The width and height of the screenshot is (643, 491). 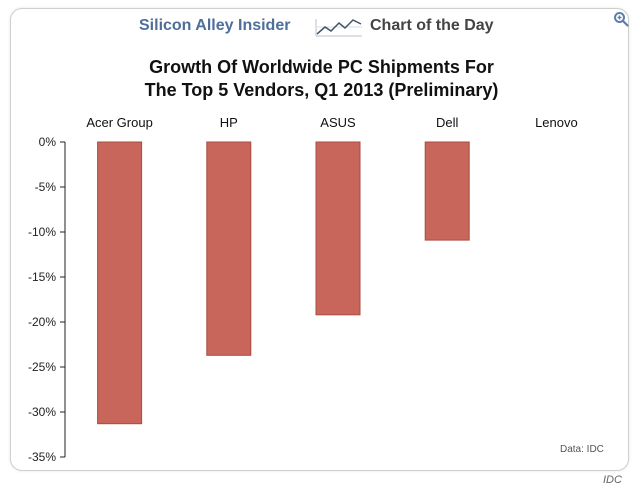 I want to click on y-tick-label: 0%, so click(x=48, y=142).